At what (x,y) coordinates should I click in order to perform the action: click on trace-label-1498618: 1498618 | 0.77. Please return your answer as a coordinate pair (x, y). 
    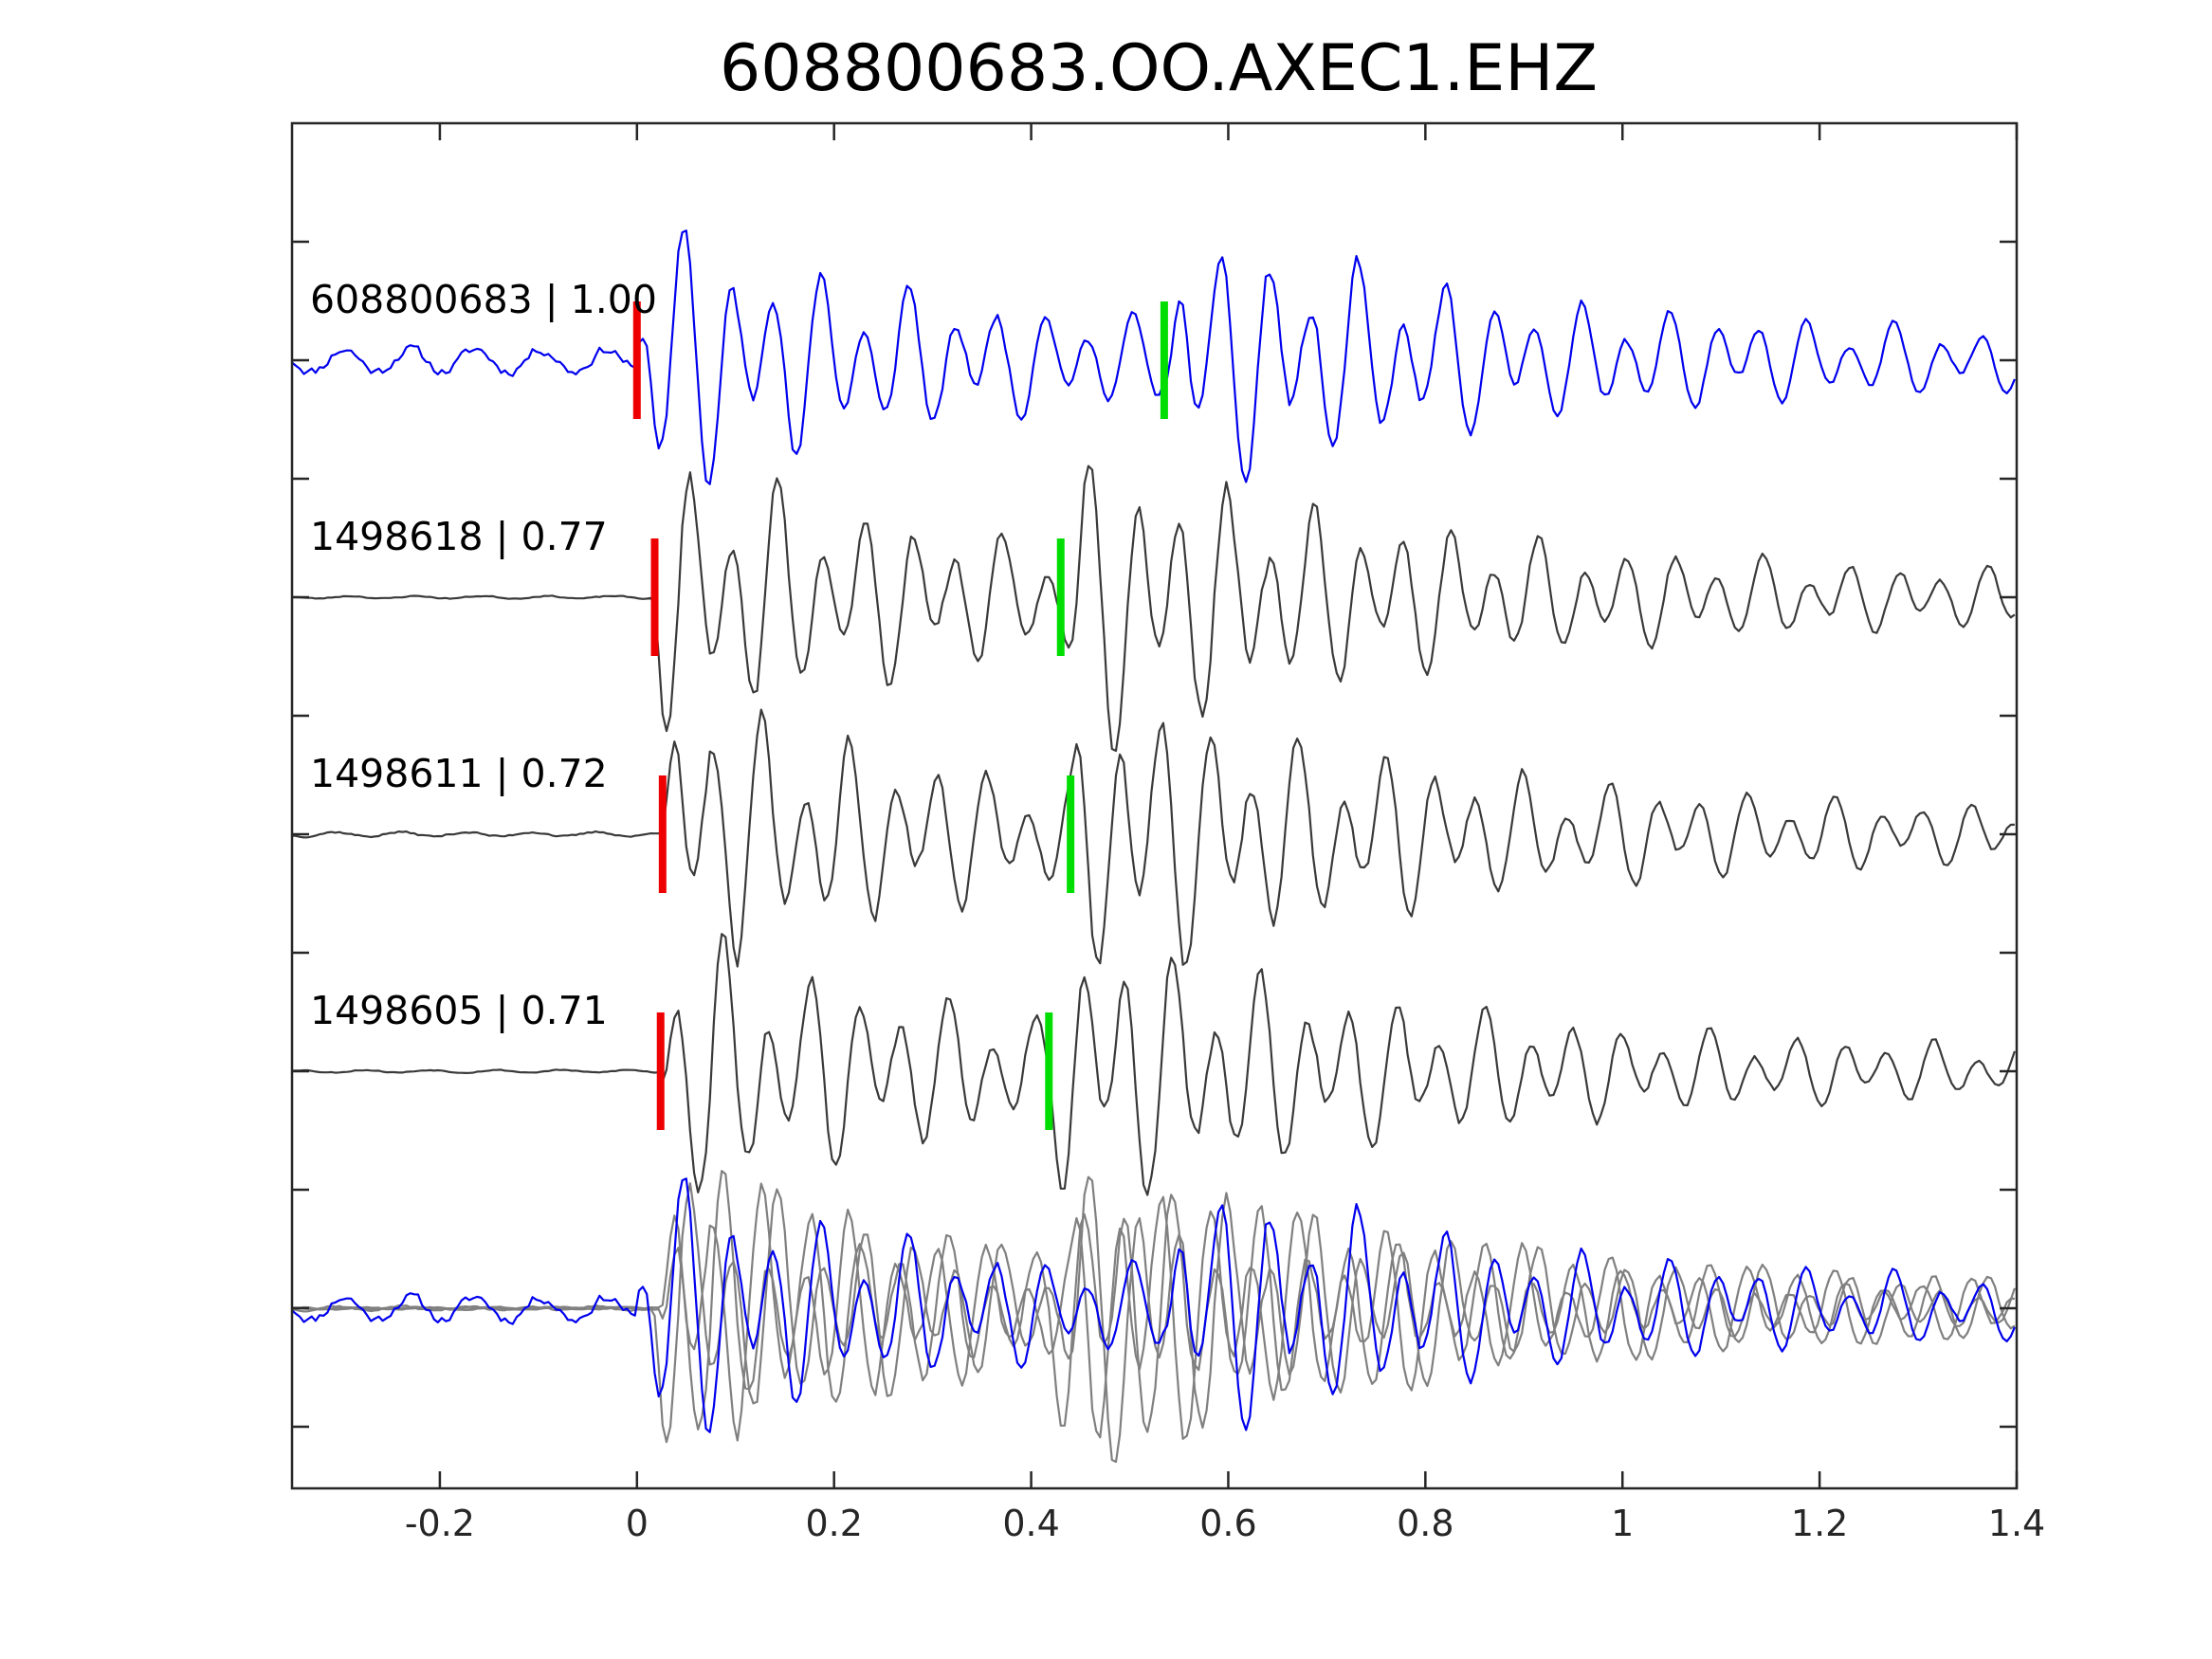
    Looking at the image, I should click on (459, 536).